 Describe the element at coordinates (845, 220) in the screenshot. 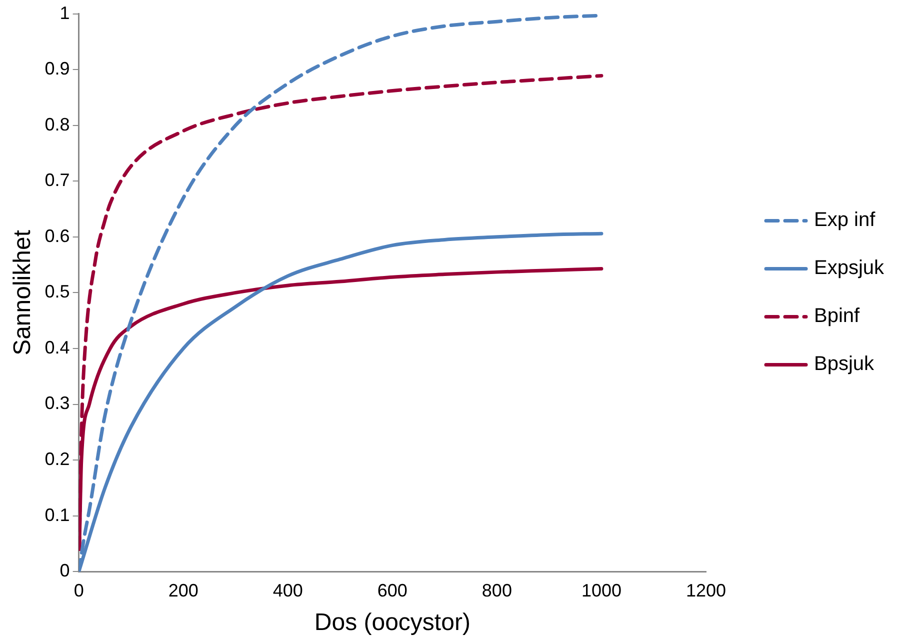

I see `legend-label: Exp inf` at that location.